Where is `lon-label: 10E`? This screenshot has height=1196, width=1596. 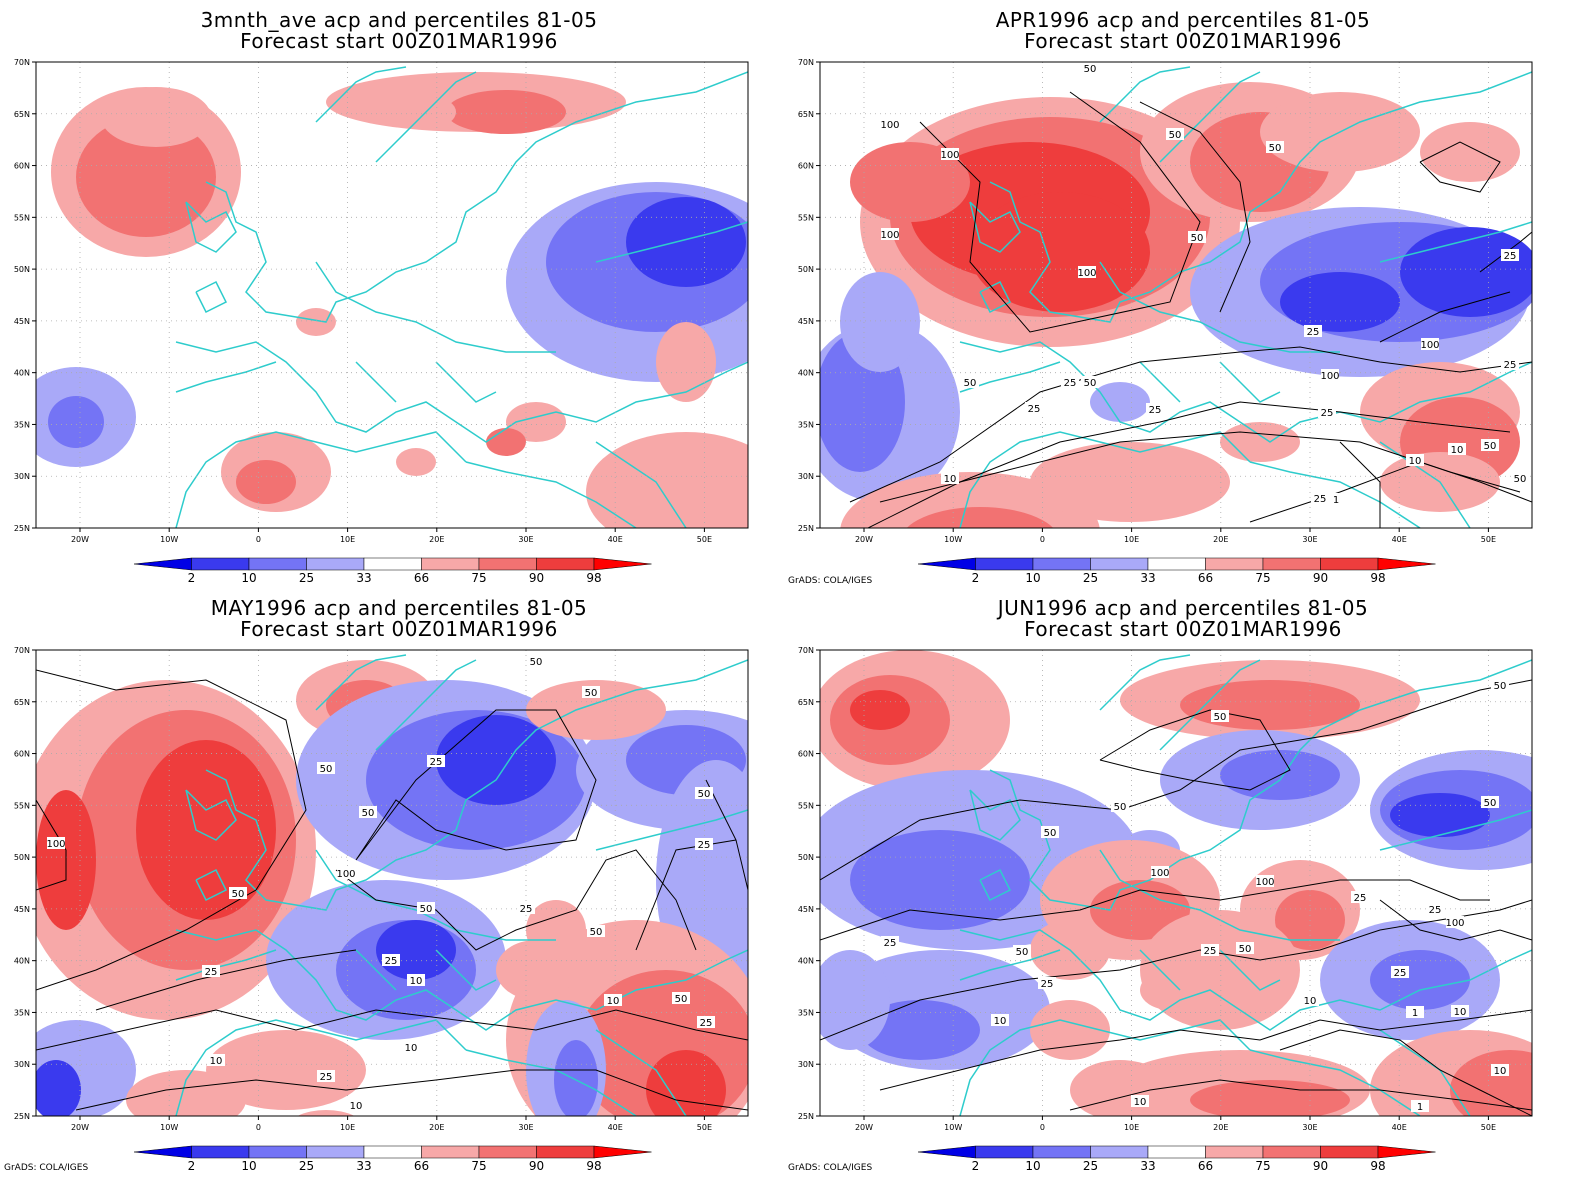 lon-label: 10E is located at coordinates (347, 1127).